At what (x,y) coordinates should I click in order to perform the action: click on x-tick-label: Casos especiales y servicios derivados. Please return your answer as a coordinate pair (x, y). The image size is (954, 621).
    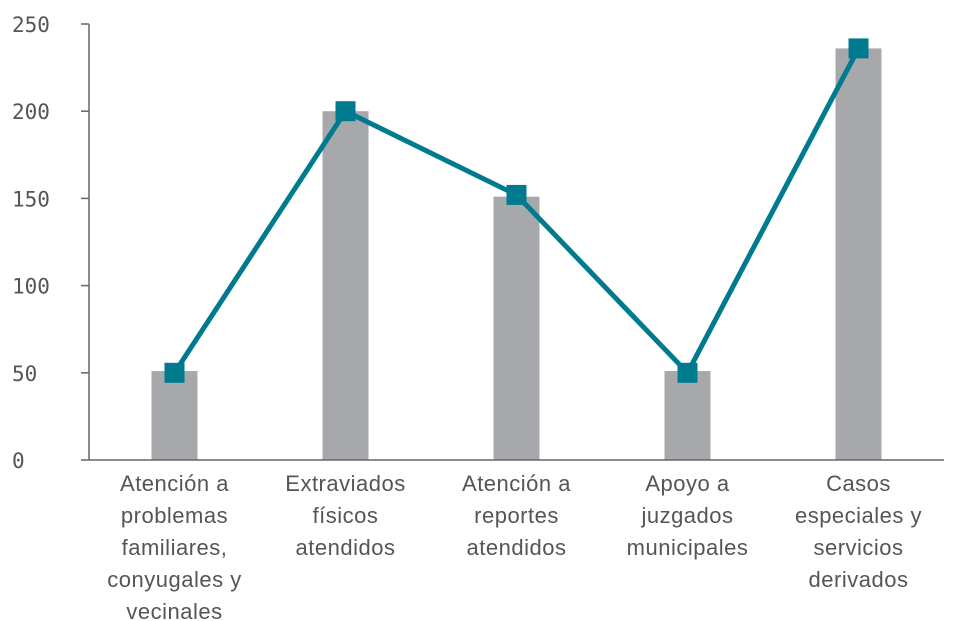
    Looking at the image, I should click on (858, 531).